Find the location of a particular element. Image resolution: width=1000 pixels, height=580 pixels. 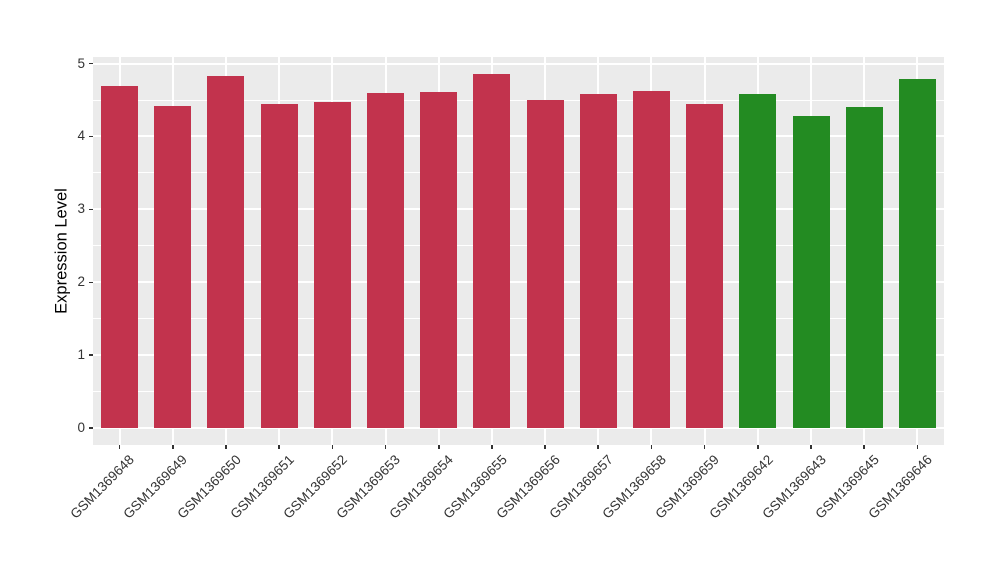

bar-GSM1369654 is located at coordinates (439, 260).